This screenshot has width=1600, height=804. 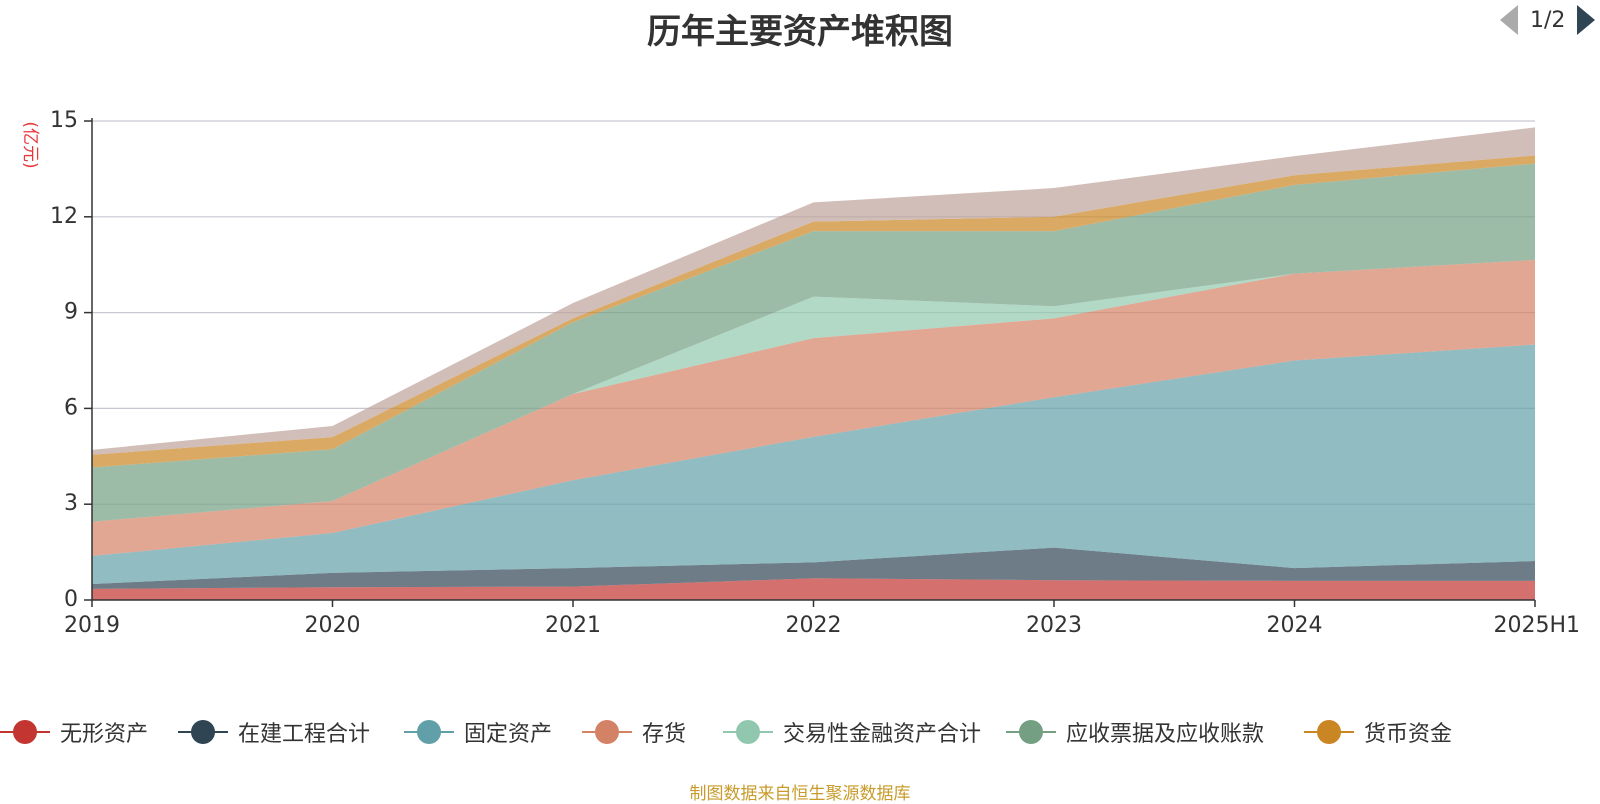 I want to click on x-tick-label-5: 2024, so click(x=1295, y=625).